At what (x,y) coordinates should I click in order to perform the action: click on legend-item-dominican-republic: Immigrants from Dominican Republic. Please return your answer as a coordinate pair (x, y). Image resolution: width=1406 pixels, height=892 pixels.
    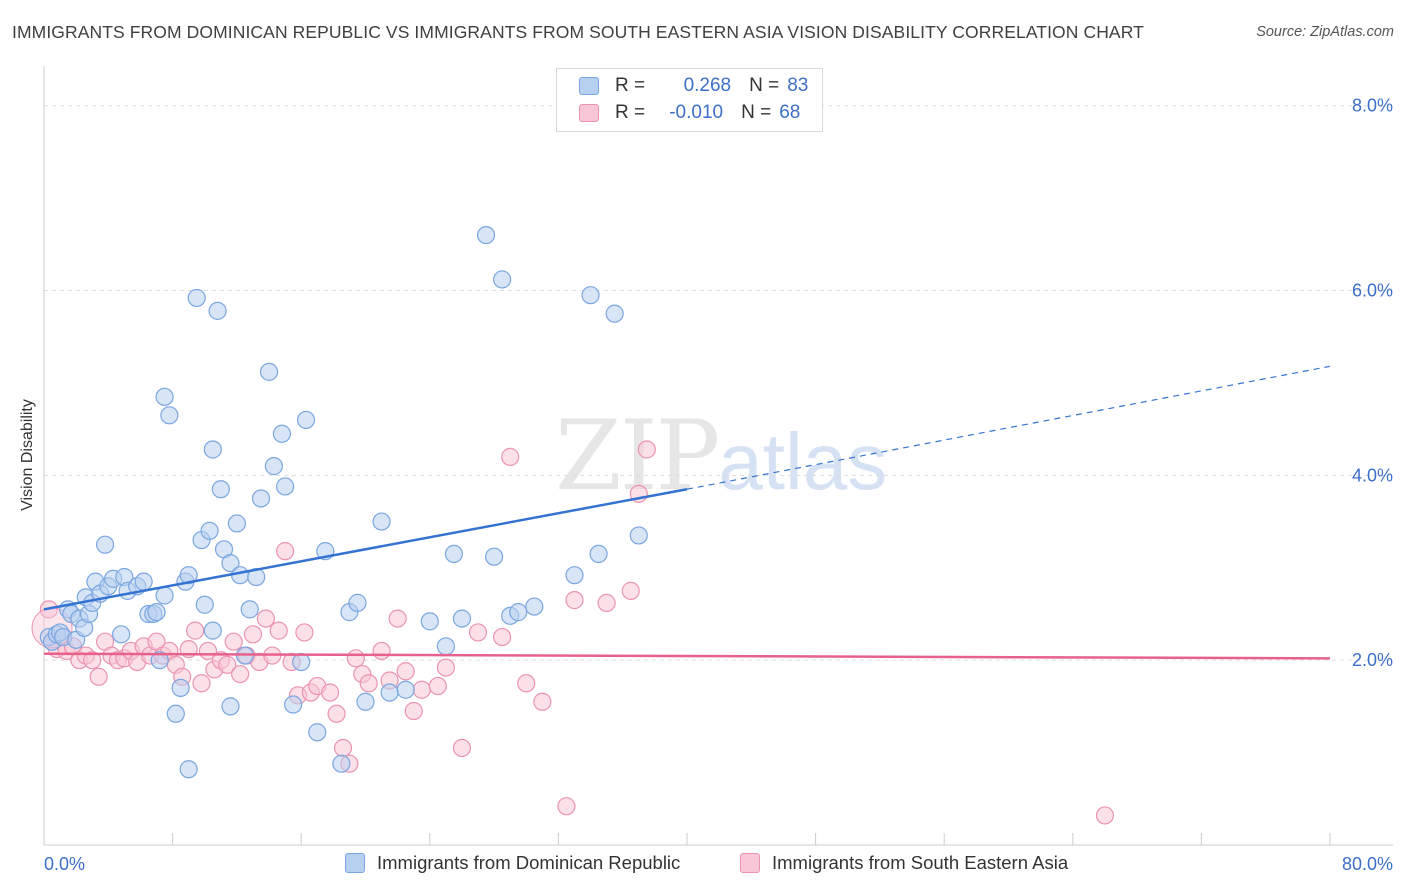
    Looking at the image, I should click on (512, 863).